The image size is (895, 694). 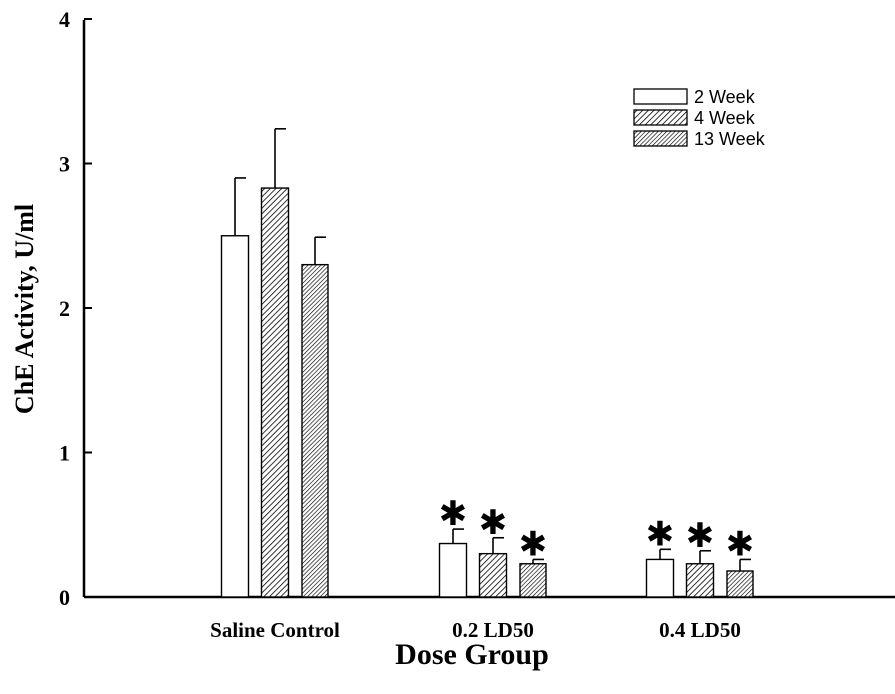 I want to click on y-axis-title: ChE Activity, U/ml, so click(x=24, y=309).